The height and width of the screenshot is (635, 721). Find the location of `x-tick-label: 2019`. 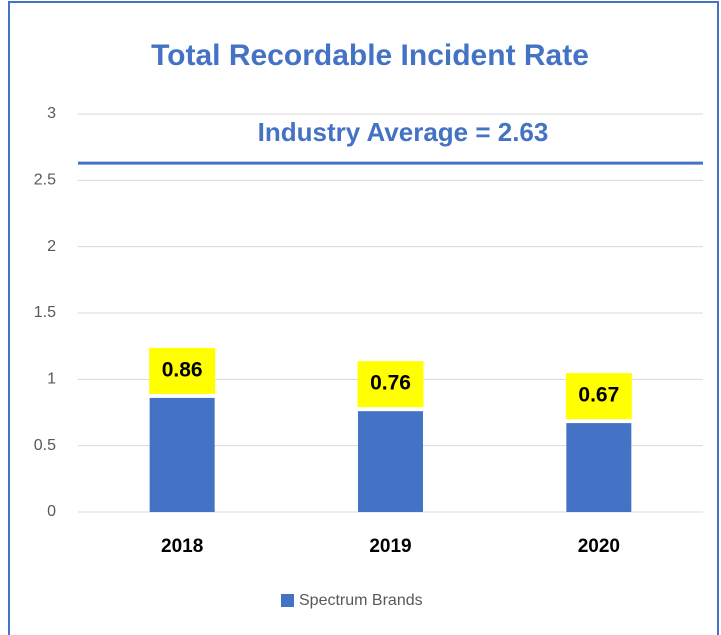

x-tick-label: 2019 is located at coordinates (390, 546).